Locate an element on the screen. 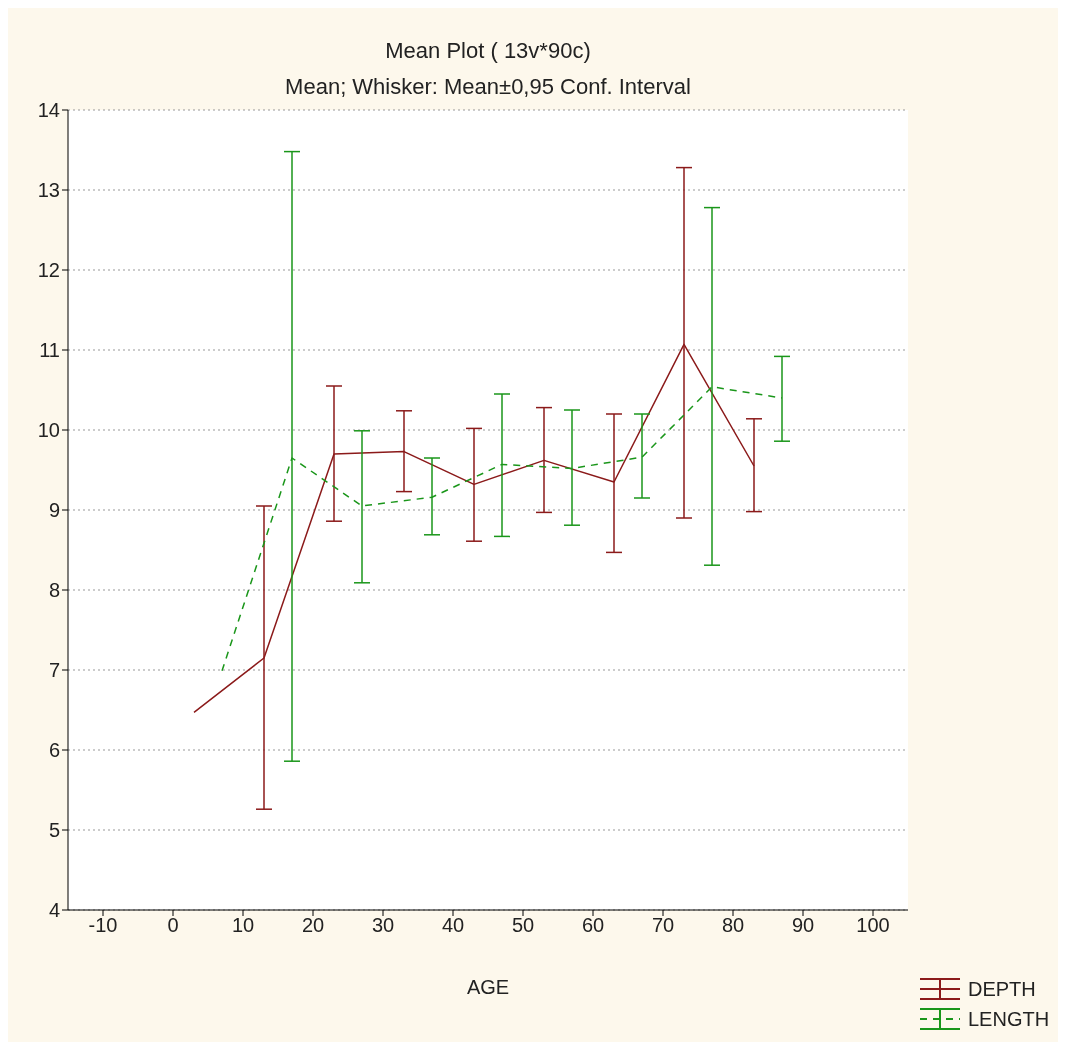  x-tick-label: -10 is located at coordinates (103, 925).